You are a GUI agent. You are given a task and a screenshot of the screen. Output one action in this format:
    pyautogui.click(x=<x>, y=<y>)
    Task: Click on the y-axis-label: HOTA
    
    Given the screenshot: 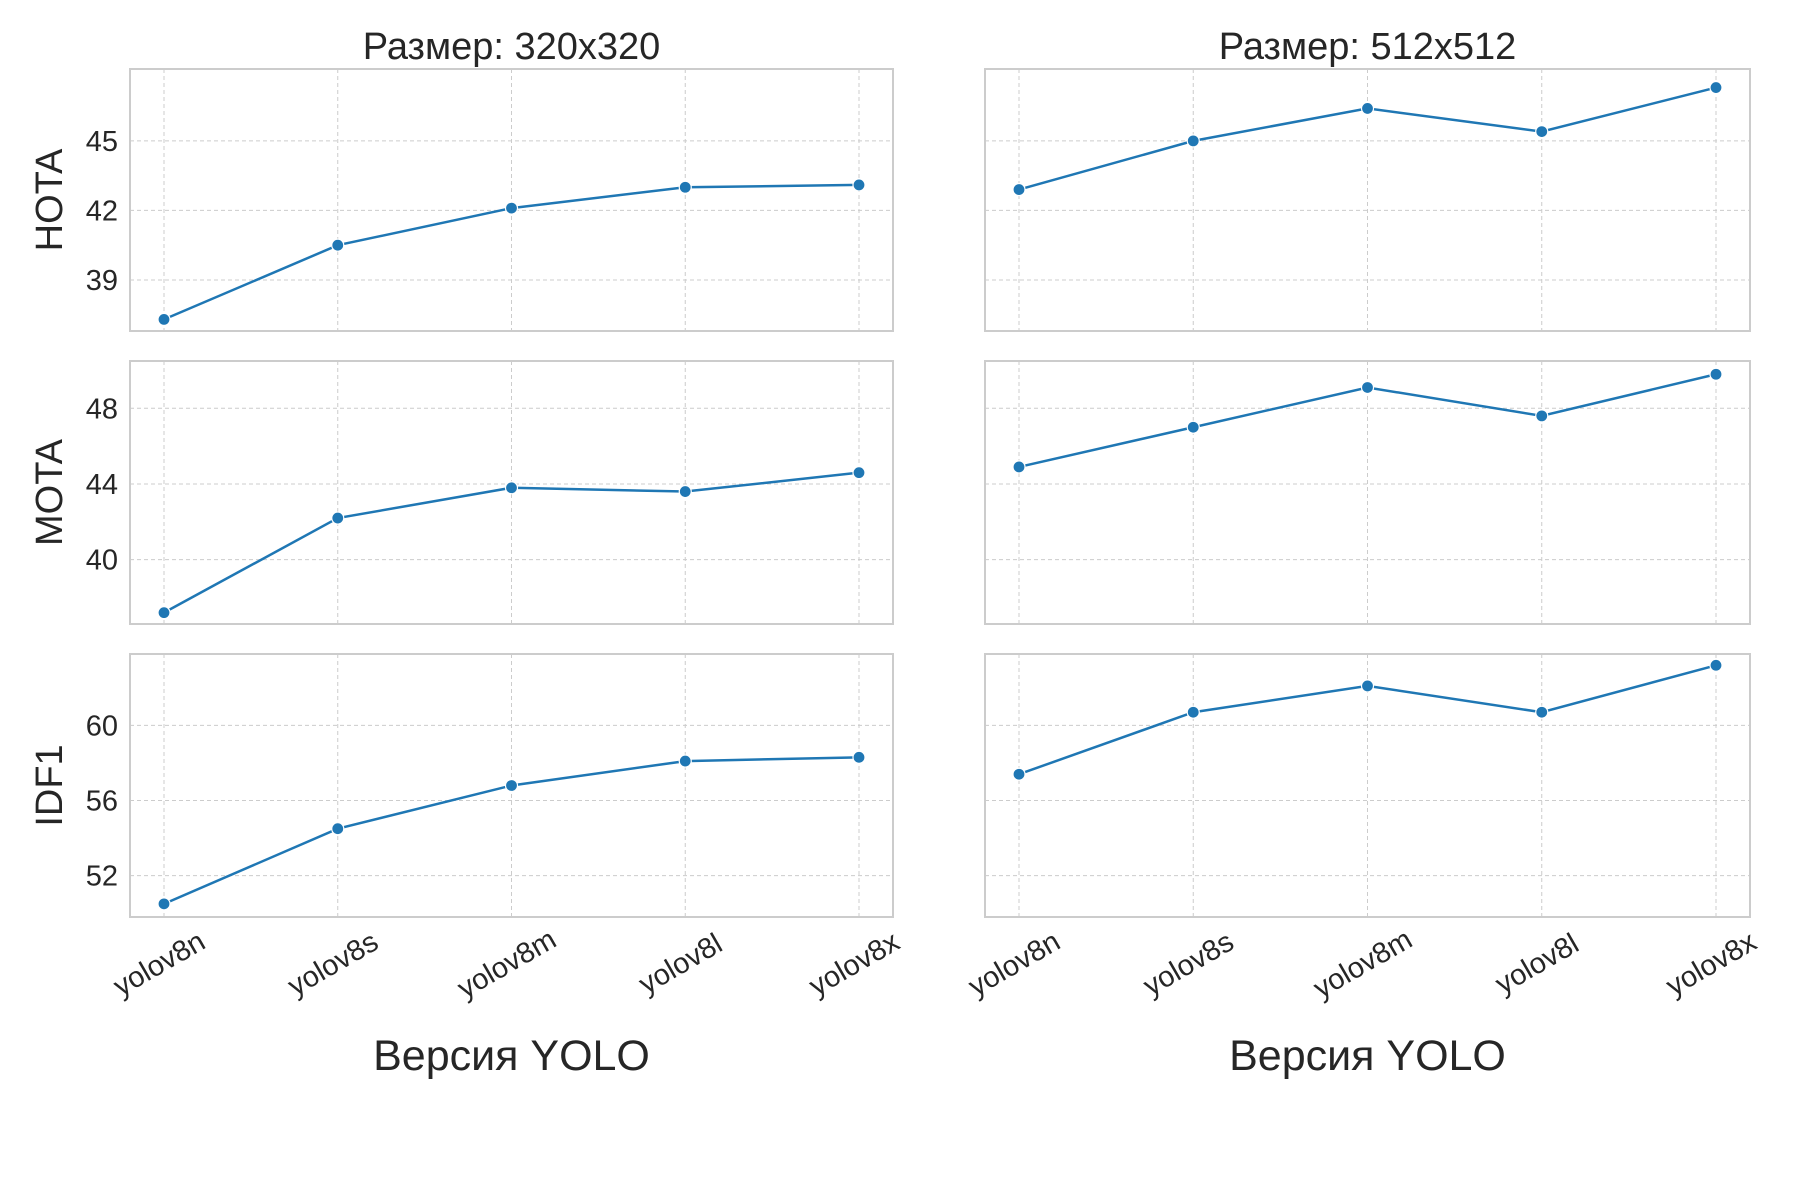 What is the action you would take?
    pyautogui.click(x=50, y=199)
    